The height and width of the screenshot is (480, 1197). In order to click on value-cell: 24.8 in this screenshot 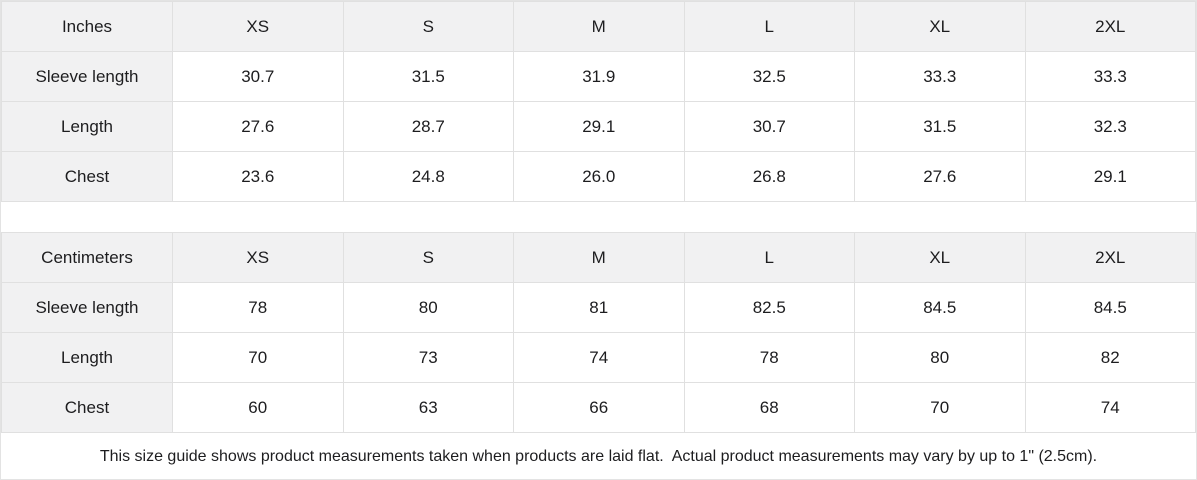, I will do `click(428, 176)`.